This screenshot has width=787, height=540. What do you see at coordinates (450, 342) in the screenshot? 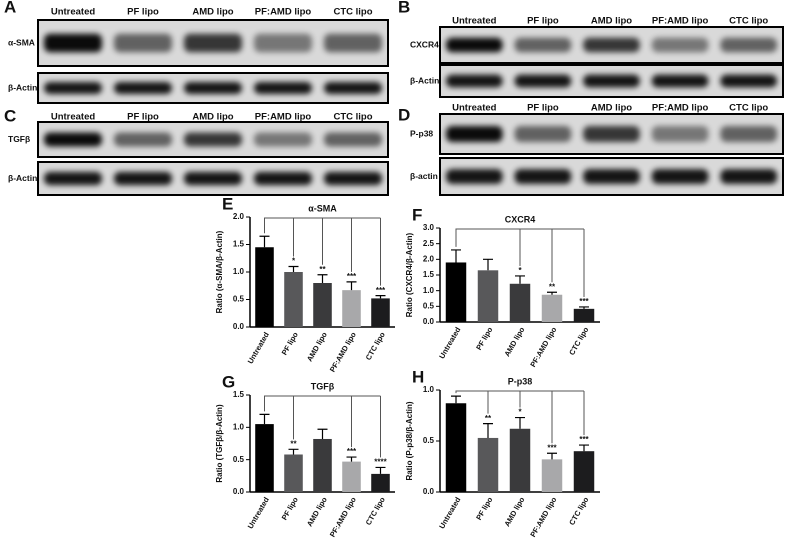
I see `x-tick-label: Untreated` at bounding box center [450, 342].